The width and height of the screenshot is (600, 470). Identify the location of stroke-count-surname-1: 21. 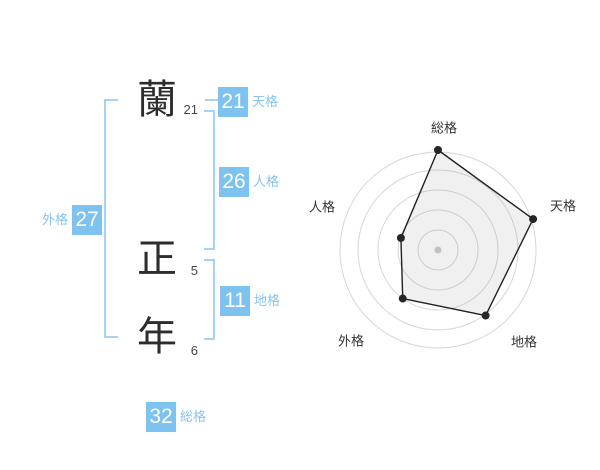
(190, 109).